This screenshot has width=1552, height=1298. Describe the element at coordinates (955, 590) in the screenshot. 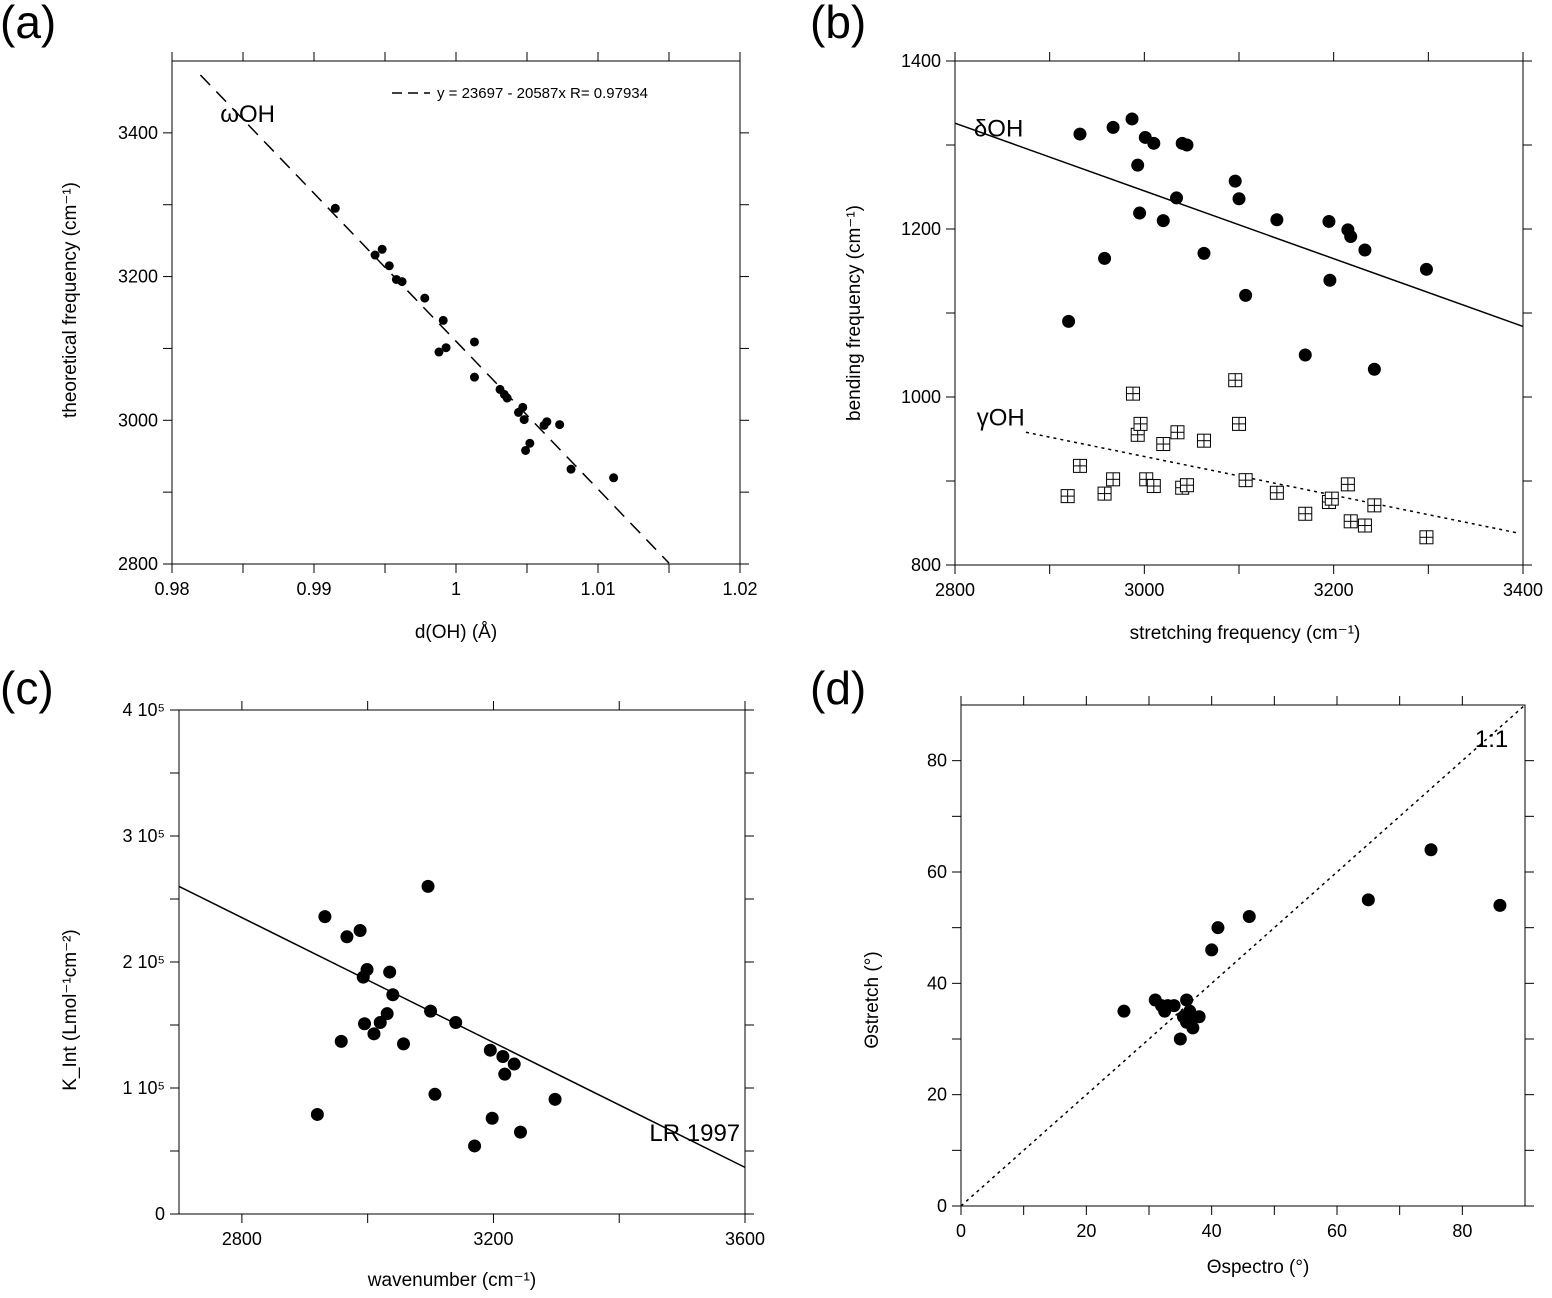

I see `x-tick-label-b: 2800` at that location.